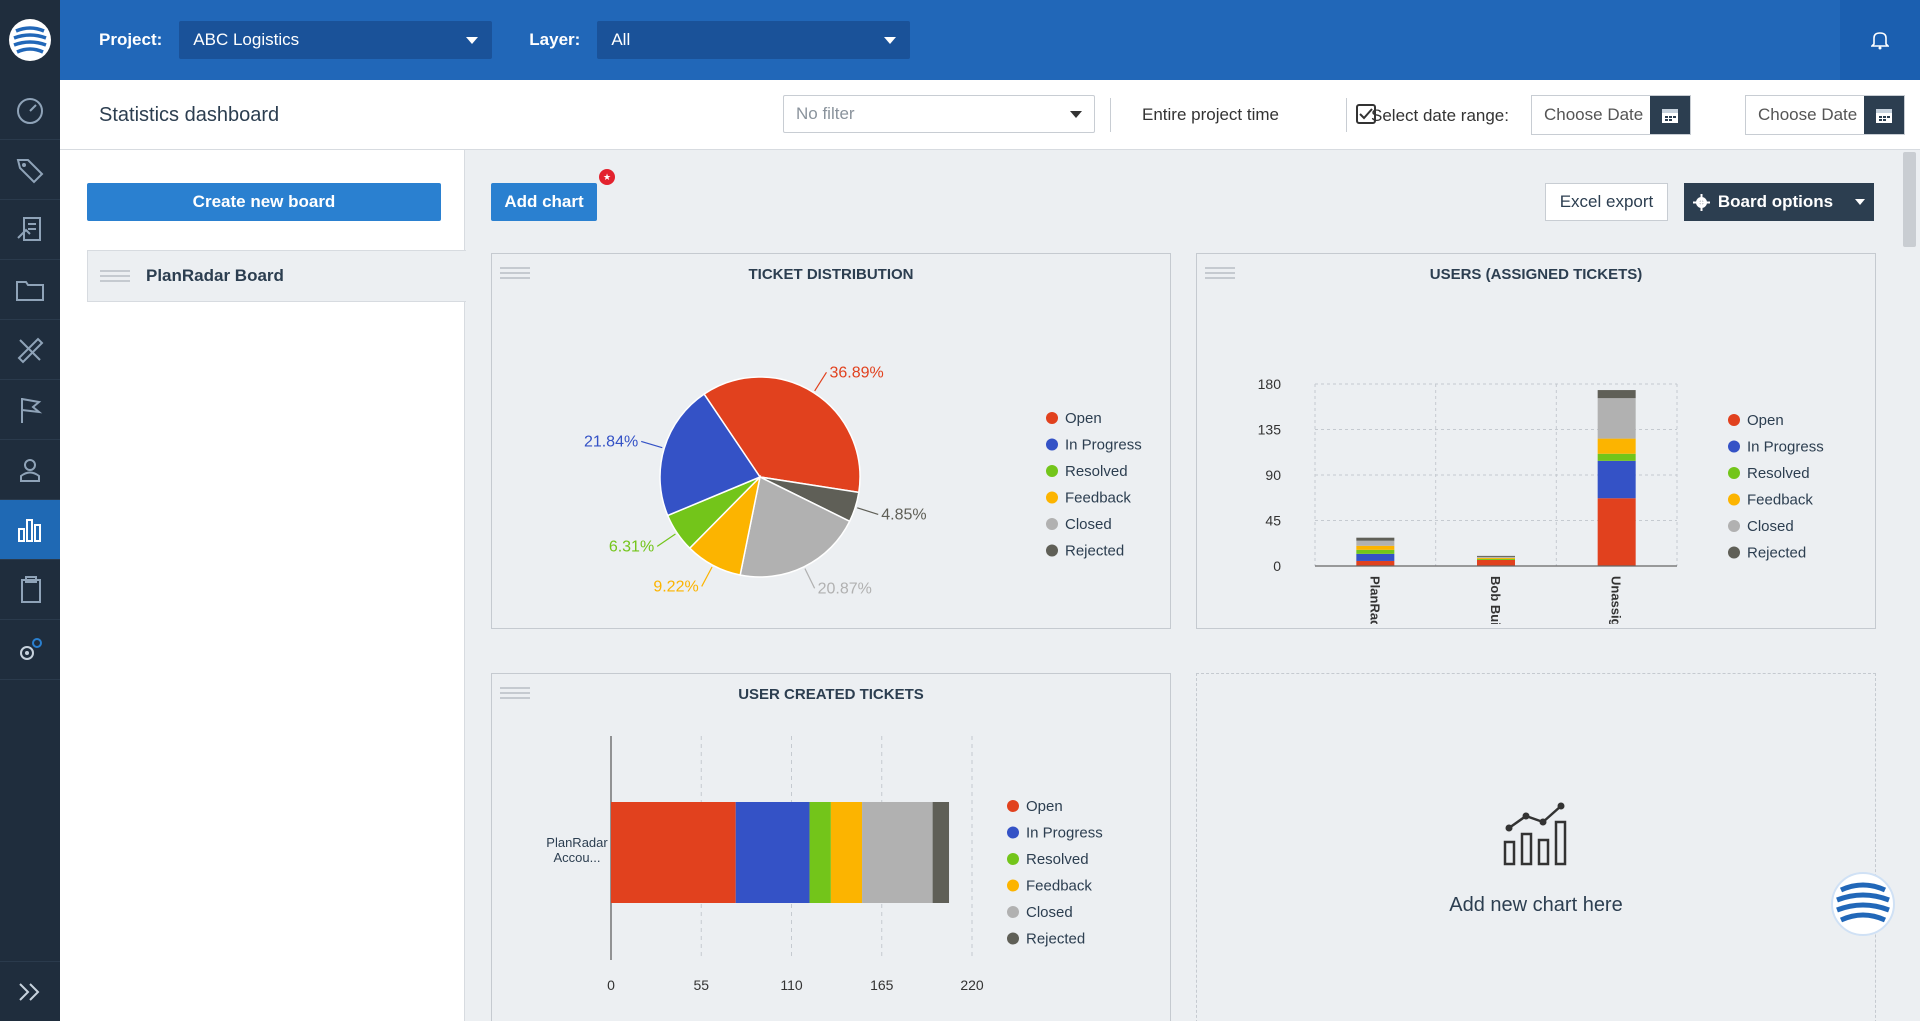  Describe the element at coordinates (1825, 115) in the screenshot. I see `date-to-field: Choose Date` at that location.